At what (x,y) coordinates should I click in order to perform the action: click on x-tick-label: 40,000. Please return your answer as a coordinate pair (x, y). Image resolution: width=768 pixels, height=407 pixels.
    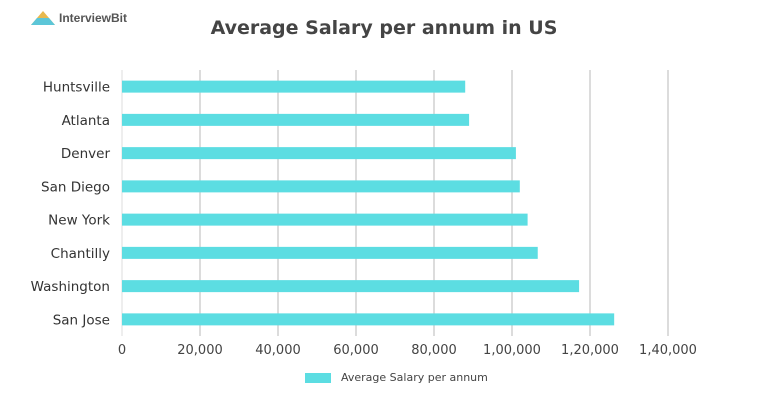
    Looking at the image, I should click on (278, 350).